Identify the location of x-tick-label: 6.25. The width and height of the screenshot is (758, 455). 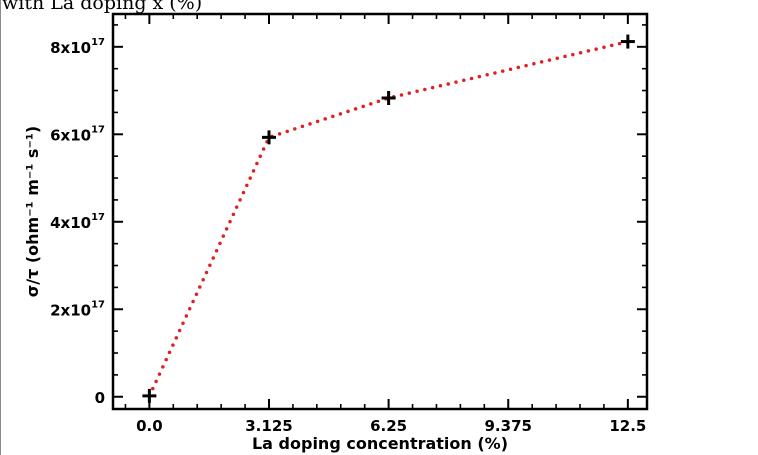
(388, 426).